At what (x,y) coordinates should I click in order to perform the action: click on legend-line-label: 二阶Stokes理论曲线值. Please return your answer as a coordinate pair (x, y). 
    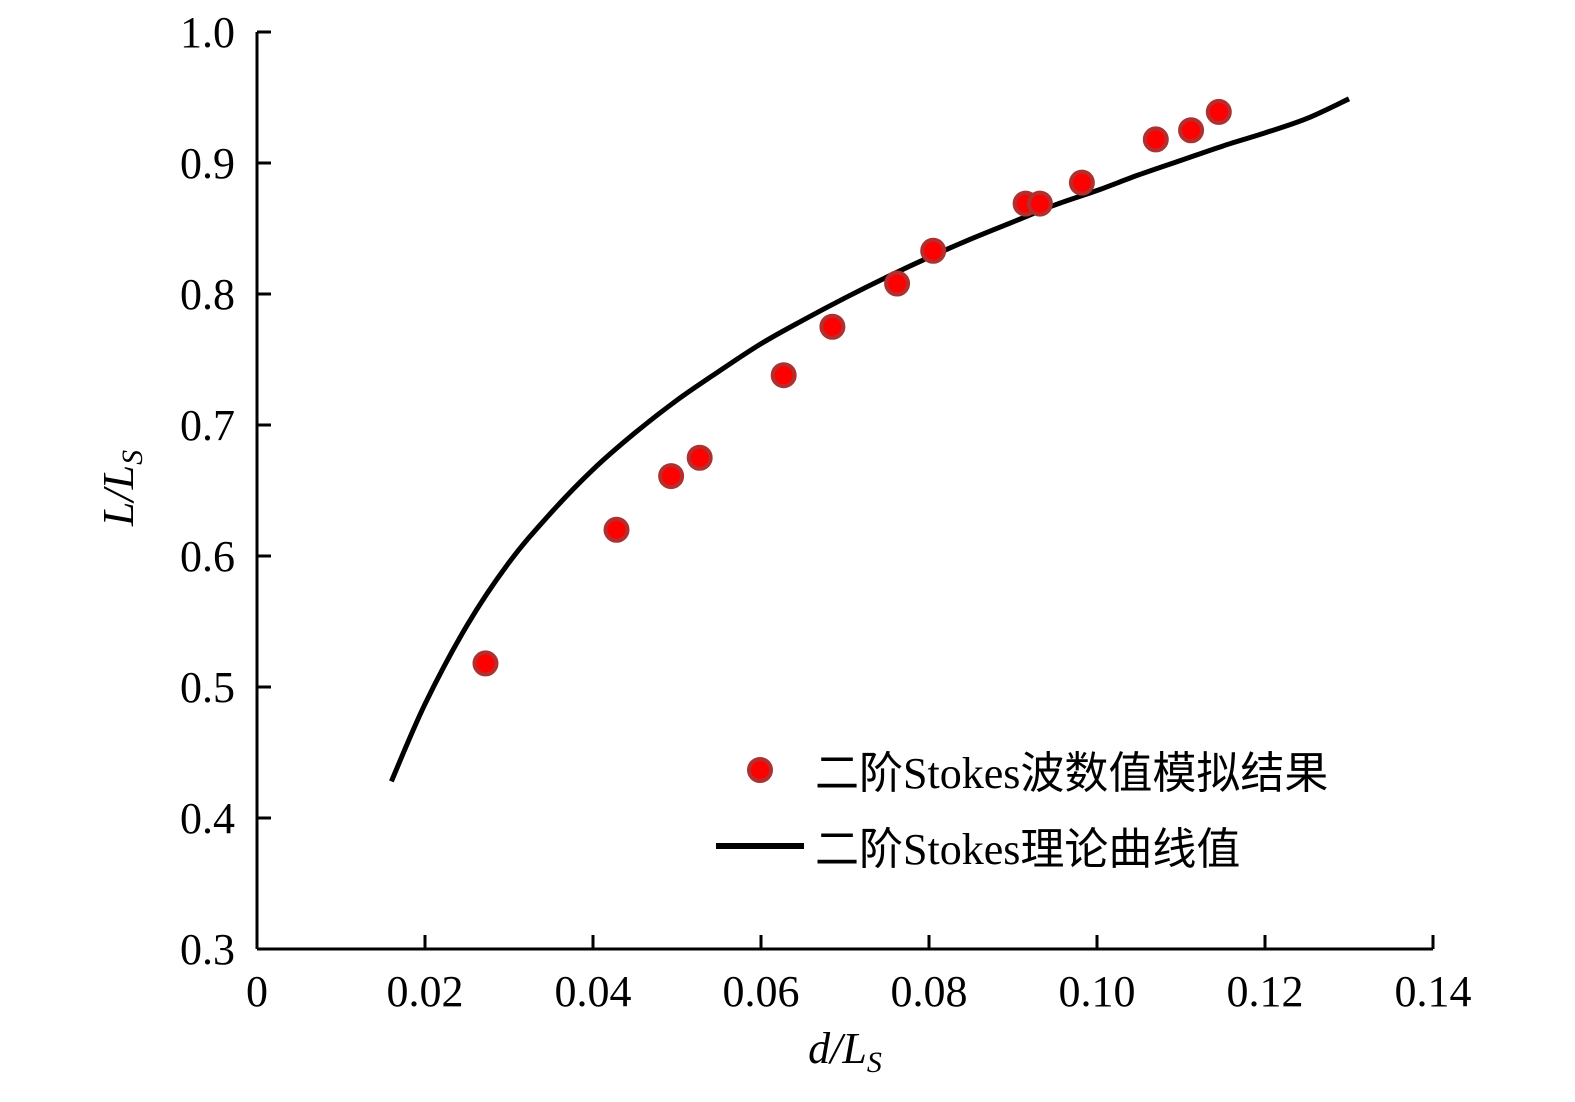
    Looking at the image, I should click on (1027, 849).